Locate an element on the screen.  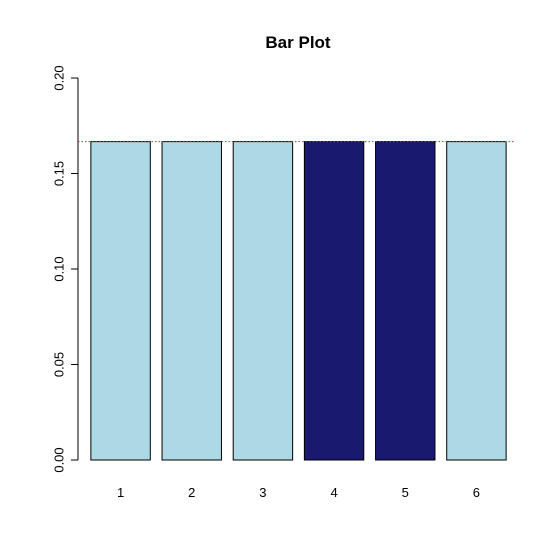
y-tick-label: 0.15 is located at coordinates (58, 173).